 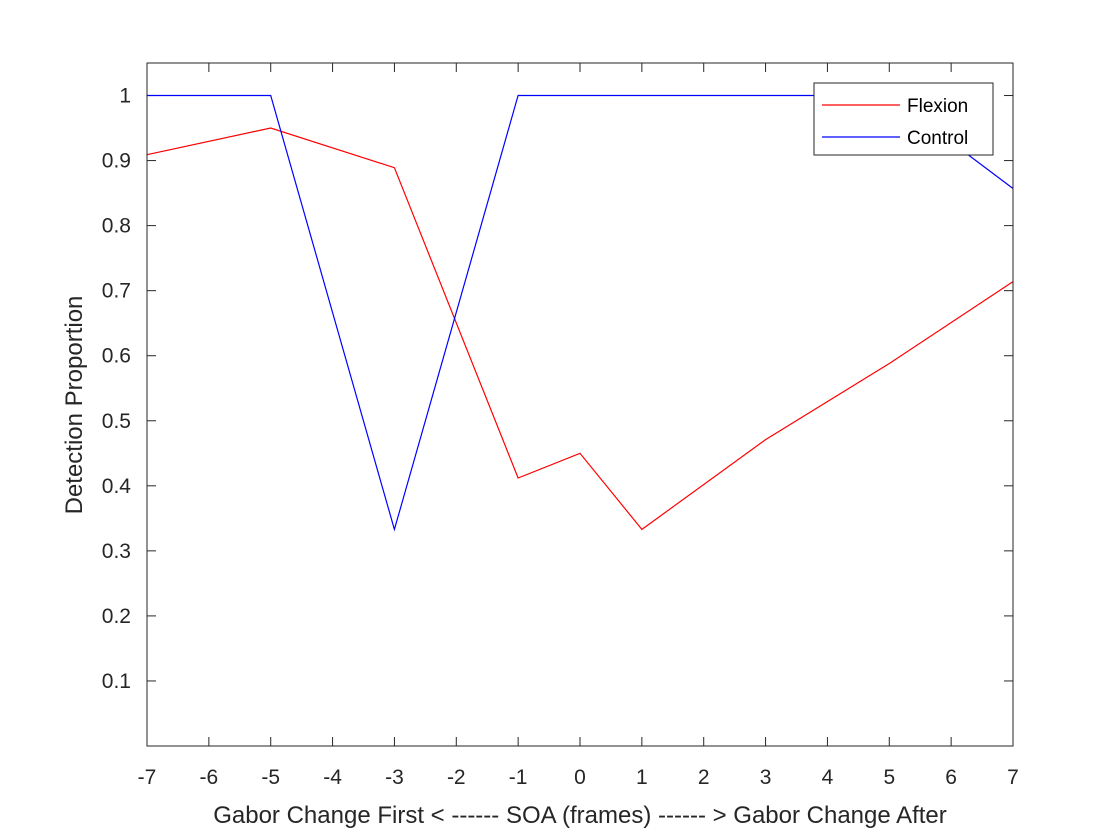 What do you see at coordinates (116, 226) in the screenshot?
I see `y-tick-label: 0.8` at bounding box center [116, 226].